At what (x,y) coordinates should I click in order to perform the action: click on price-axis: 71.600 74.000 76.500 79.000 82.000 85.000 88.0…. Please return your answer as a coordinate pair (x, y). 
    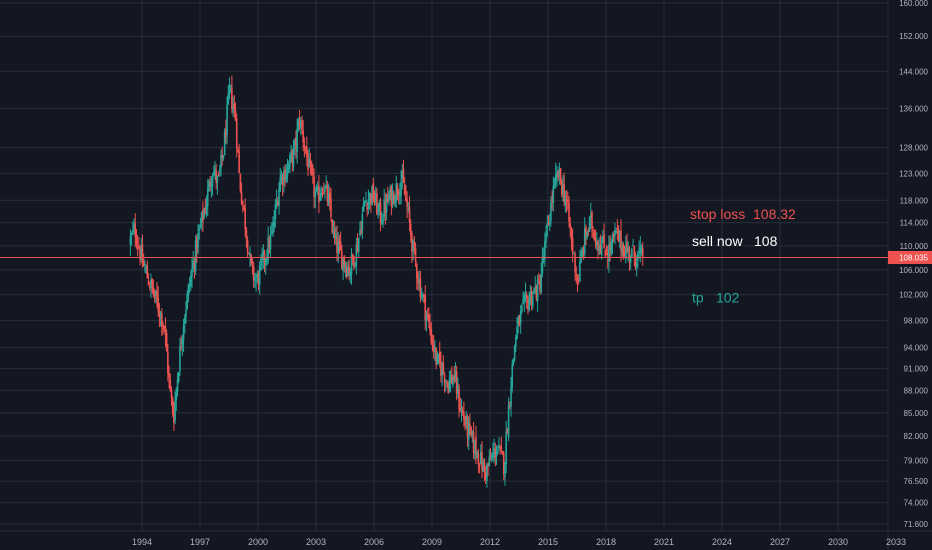
    Looking at the image, I should click on (908, 275).